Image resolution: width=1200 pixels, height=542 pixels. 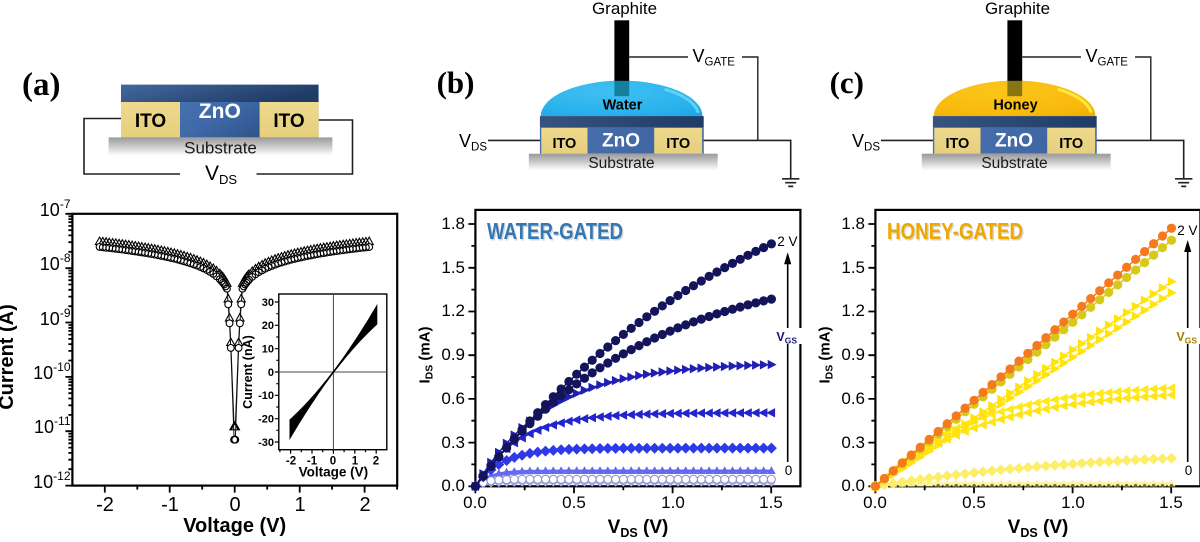 What do you see at coordinates (41, 85) in the screenshot?
I see `svg-text: (a)` at bounding box center [41, 85].